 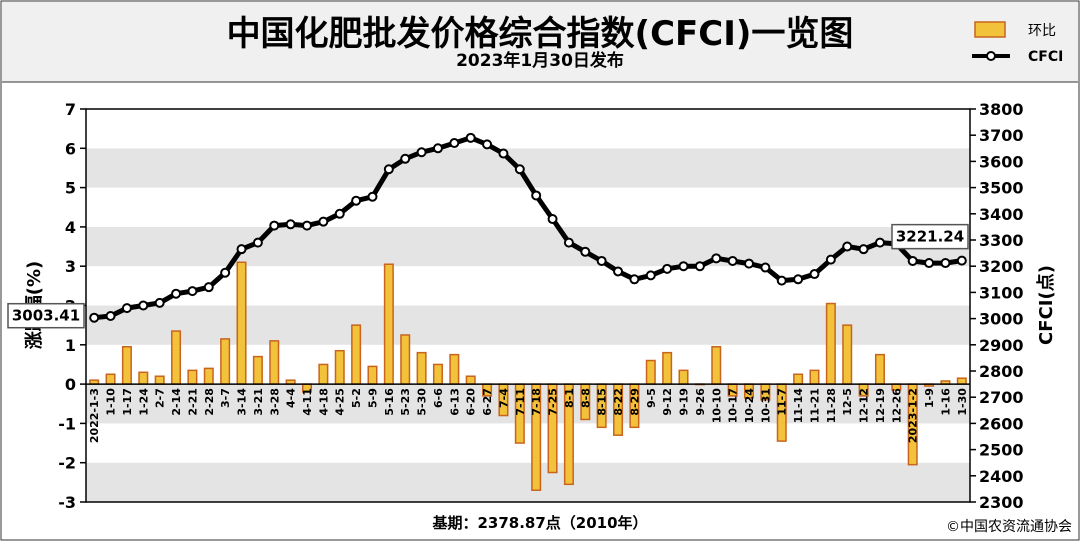 I want to click on x-tick-label: 6-6, so click(x=438, y=398).